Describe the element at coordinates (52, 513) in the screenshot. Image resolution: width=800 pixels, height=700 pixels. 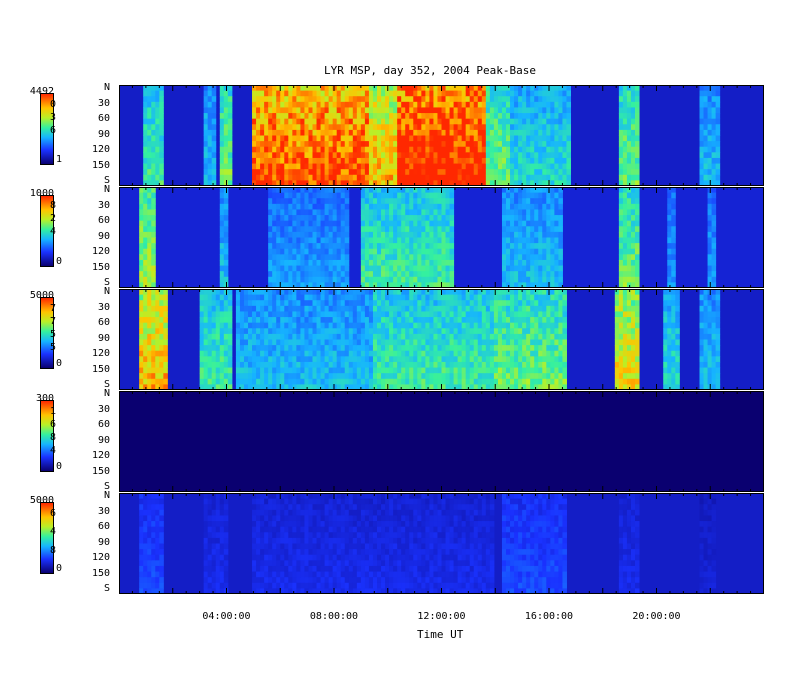
I see `colorbar-5-tick: 6` at that location.